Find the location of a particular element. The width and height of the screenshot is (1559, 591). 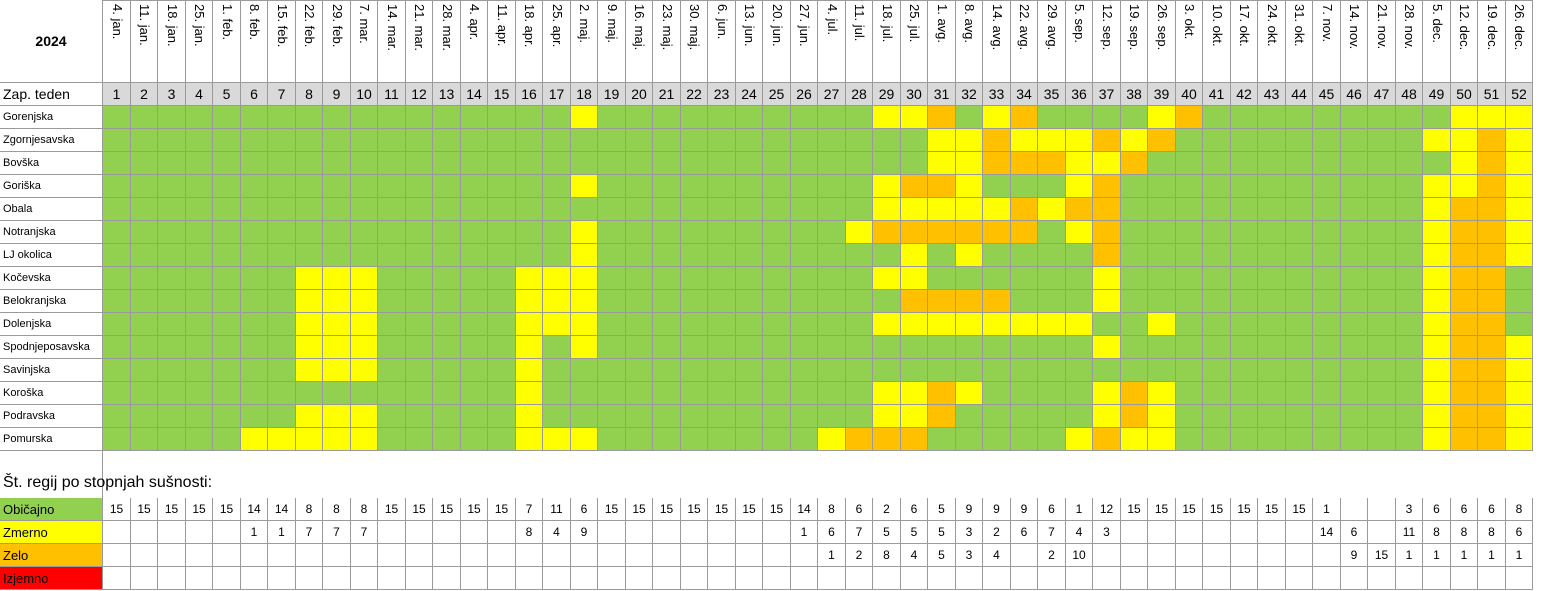

date-label: 8. feb. is located at coordinates (254, 22).